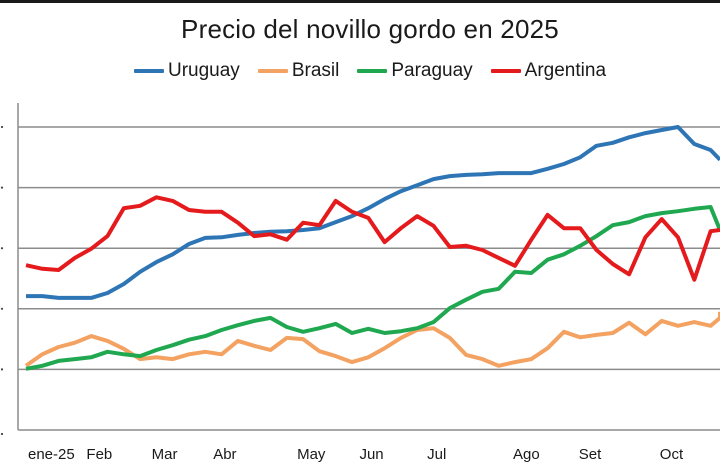  Describe the element at coordinates (432, 70) in the screenshot. I see `legend-label: Paraguay` at that location.